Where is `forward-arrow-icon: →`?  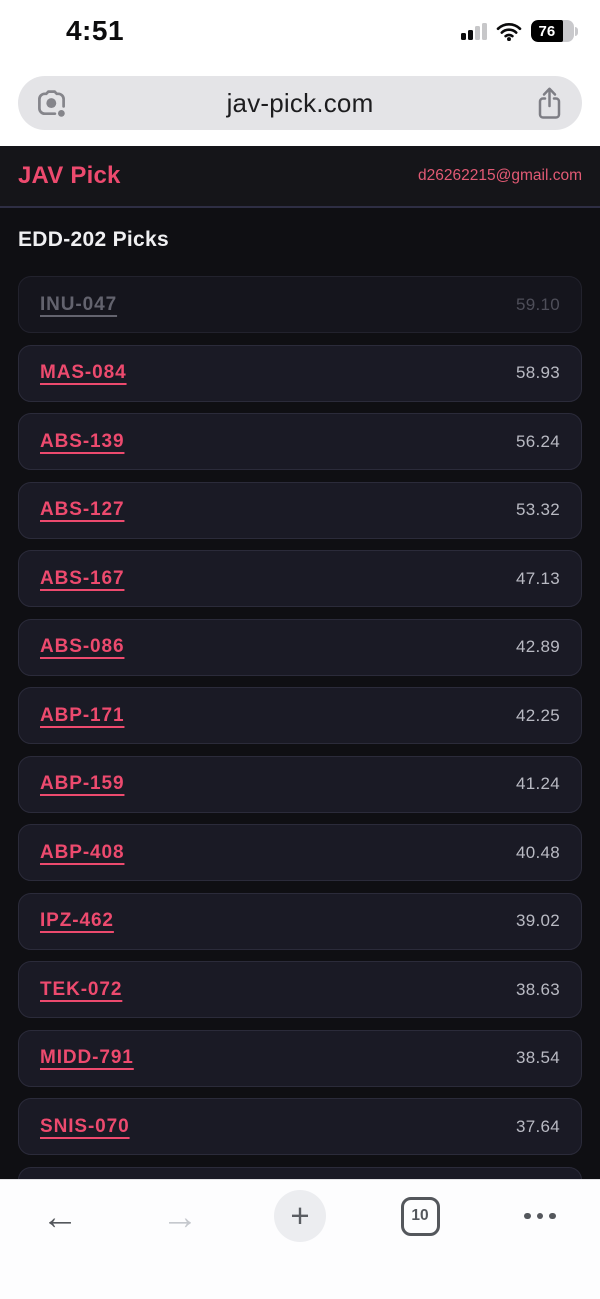
forward-arrow-icon: → is located at coordinates (180, 1216).